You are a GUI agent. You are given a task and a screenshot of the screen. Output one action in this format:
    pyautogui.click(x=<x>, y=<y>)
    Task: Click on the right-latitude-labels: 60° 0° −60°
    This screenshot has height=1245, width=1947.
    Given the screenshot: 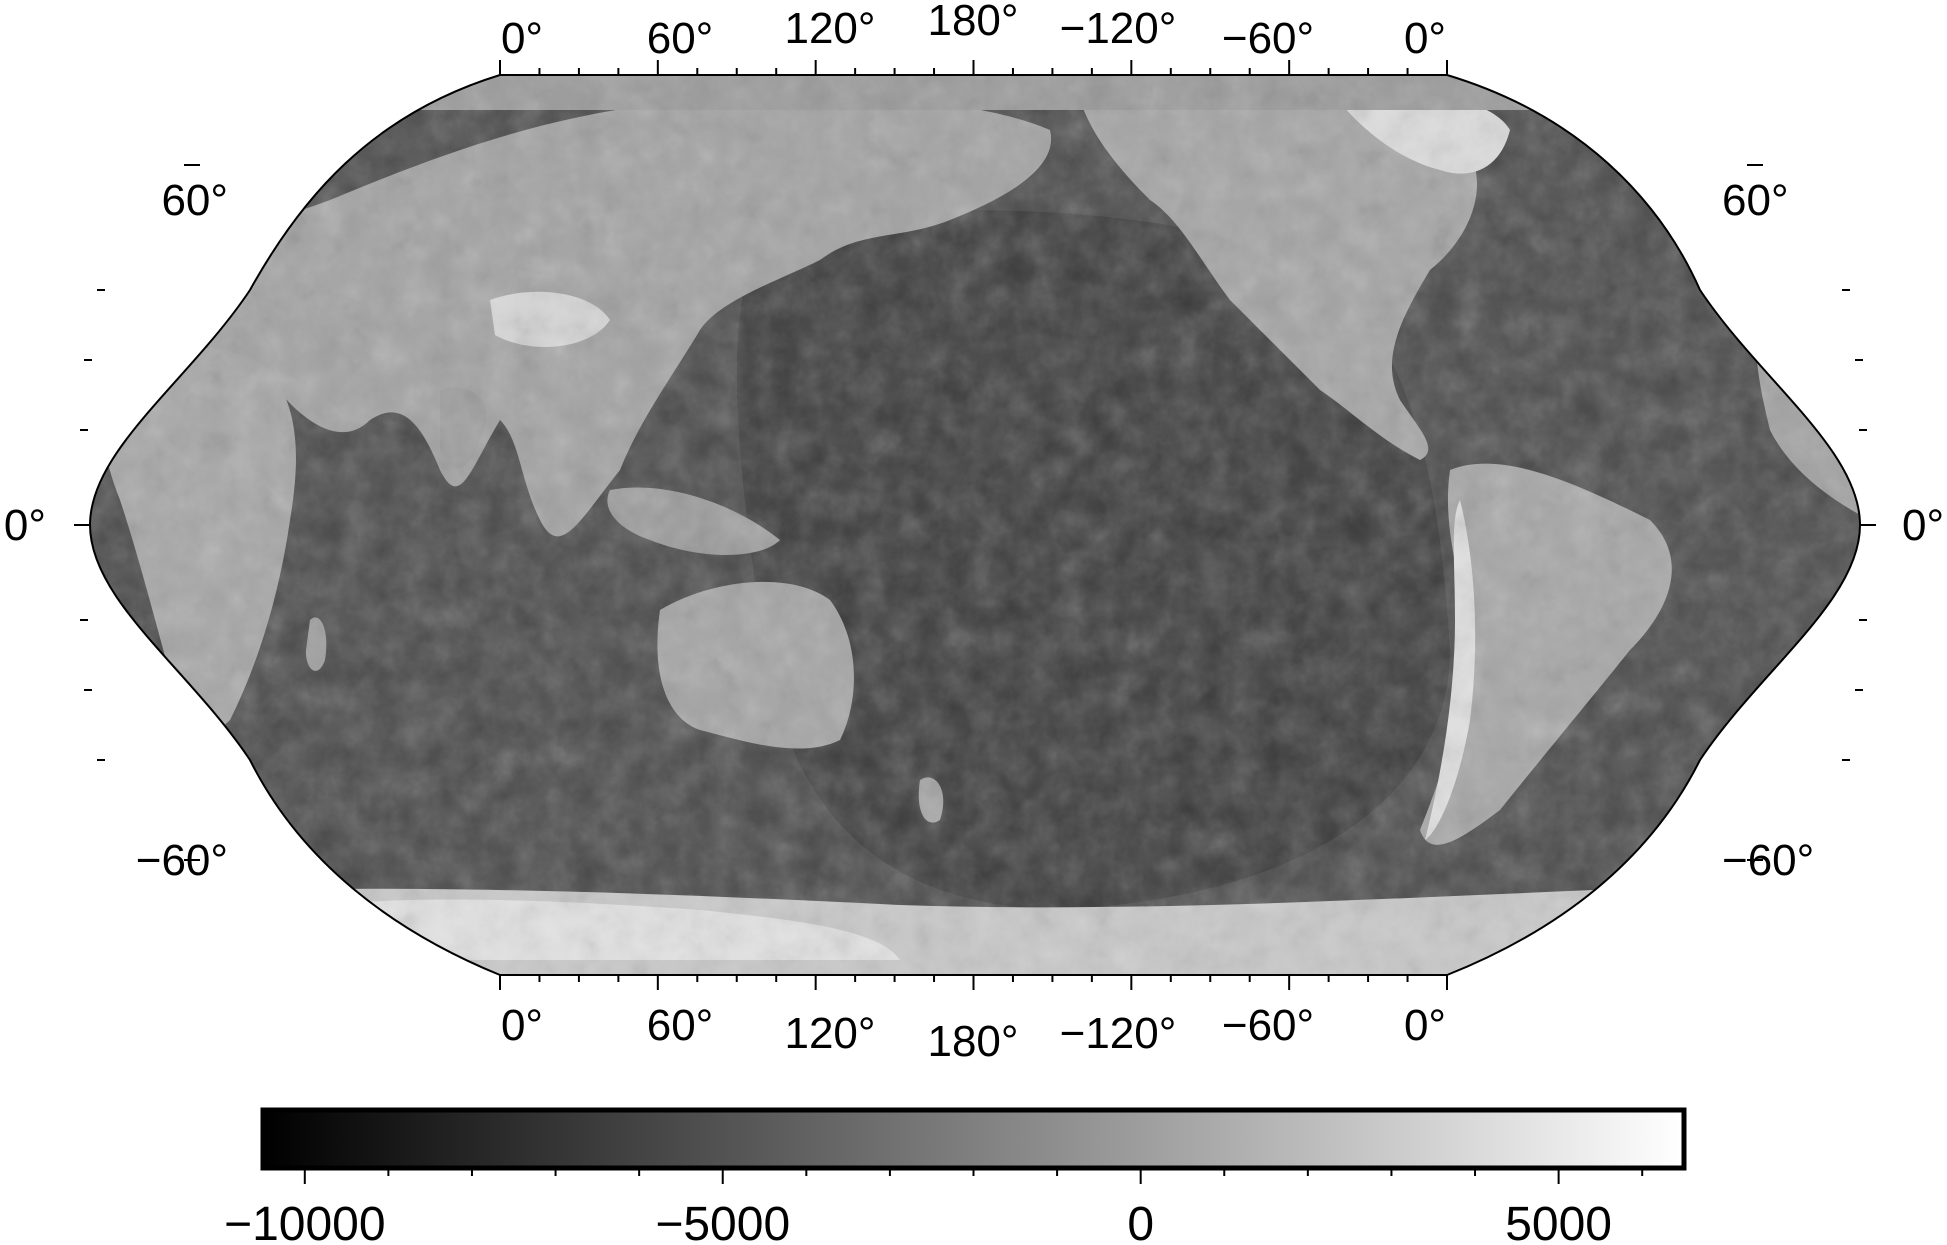 What is the action you would take?
    pyautogui.click(x=1833, y=530)
    